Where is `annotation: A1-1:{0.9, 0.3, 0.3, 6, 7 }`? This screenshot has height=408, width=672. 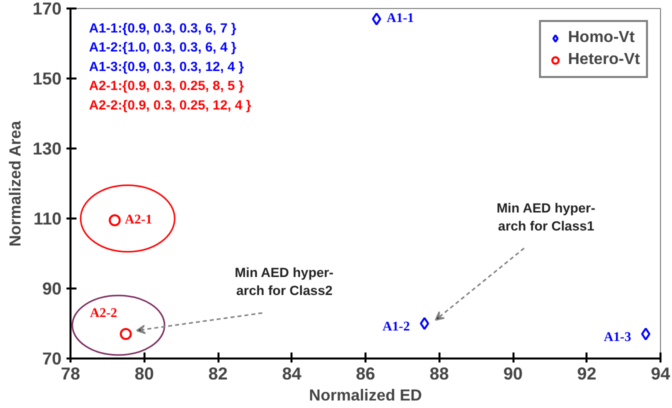 annotation: A1-1:{0.9, 0.3, 0.3, 6, 7 } is located at coordinates (162, 28).